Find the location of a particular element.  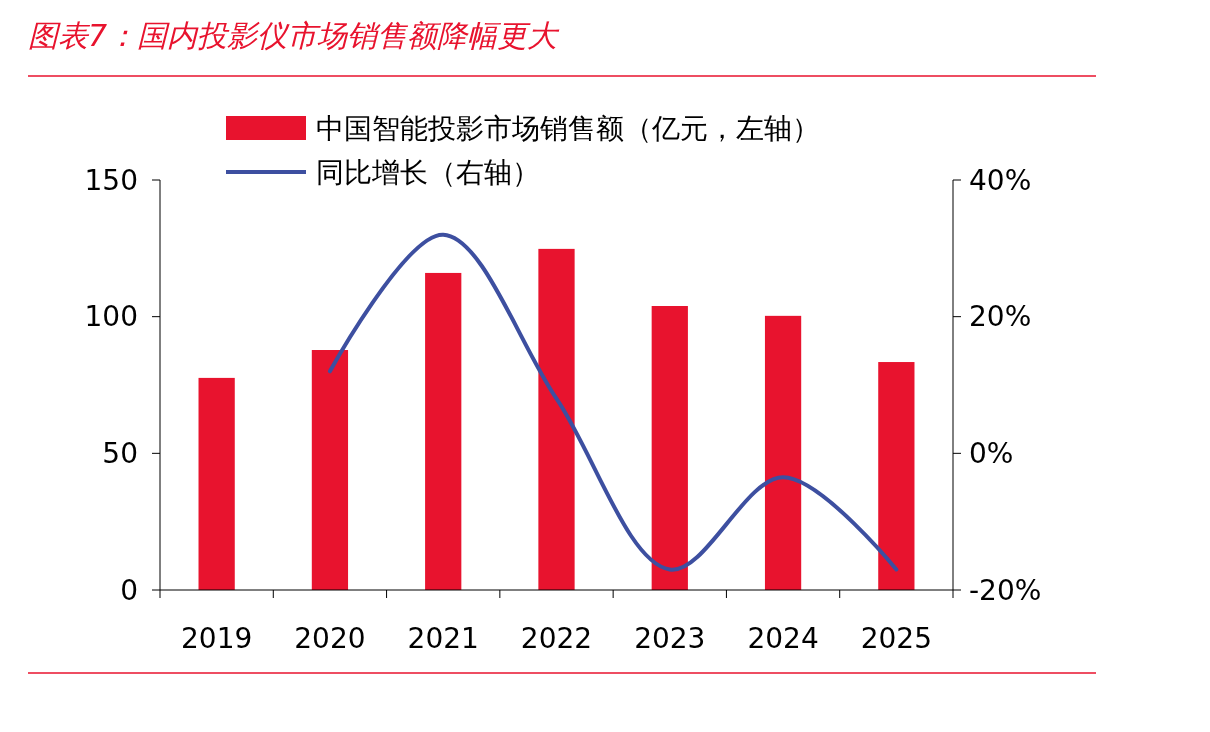

y2-tick-label: 40% is located at coordinates (1000, 180).